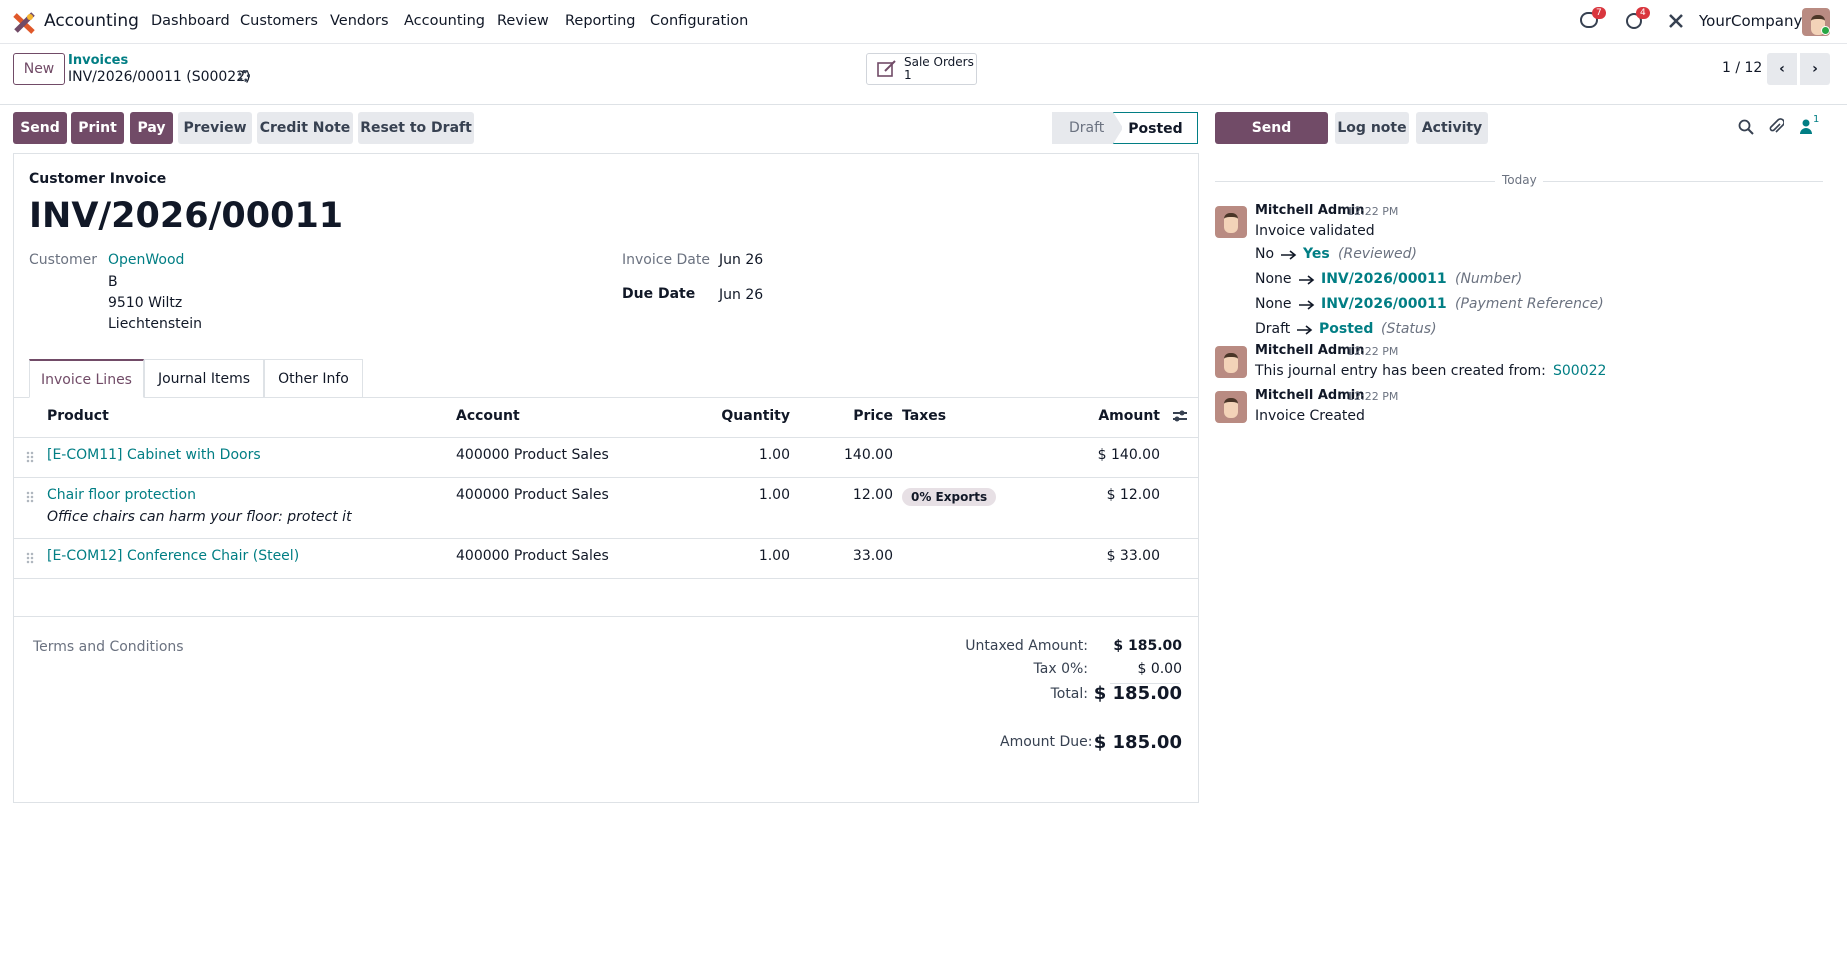 Image resolution: width=1847 pixels, height=965 pixels. What do you see at coordinates (523, 21) in the screenshot?
I see `menu-item: Review` at bounding box center [523, 21].